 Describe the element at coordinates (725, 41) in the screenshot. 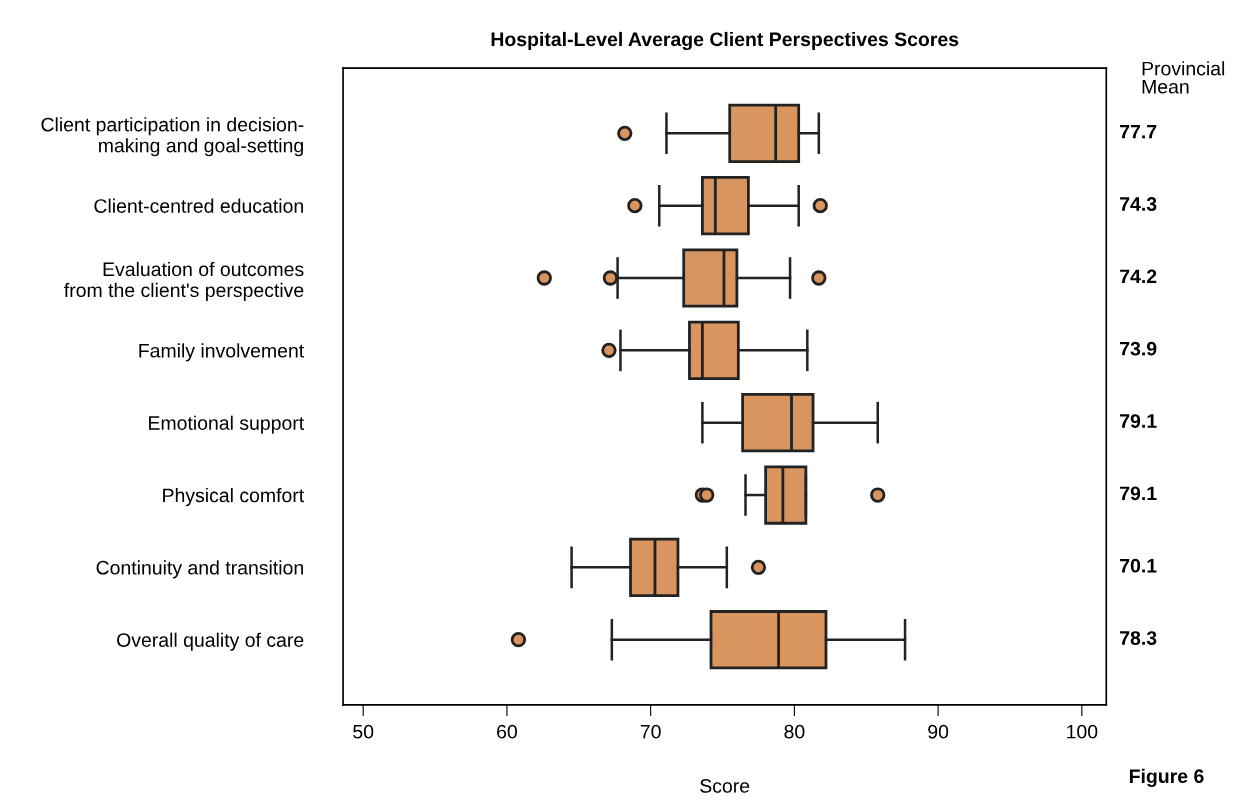

I see `chart-title: Hospital-Level Average Client Perspectives Scores` at that location.